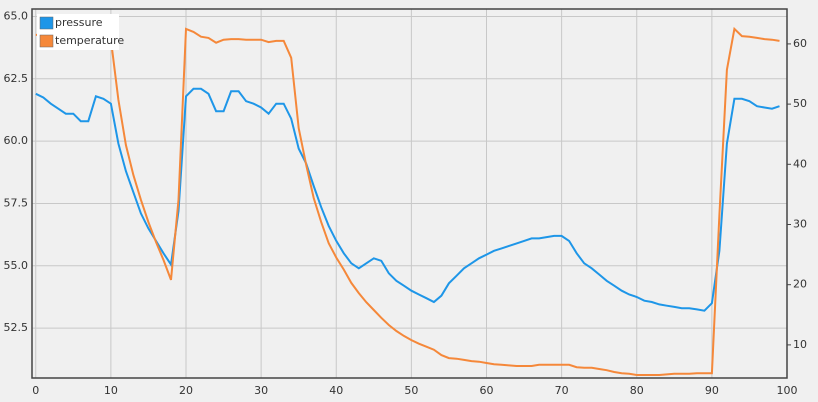  What do you see at coordinates (787, 390) in the screenshot?
I see `x-tick-label: 100` at bounding box center [787, 390].